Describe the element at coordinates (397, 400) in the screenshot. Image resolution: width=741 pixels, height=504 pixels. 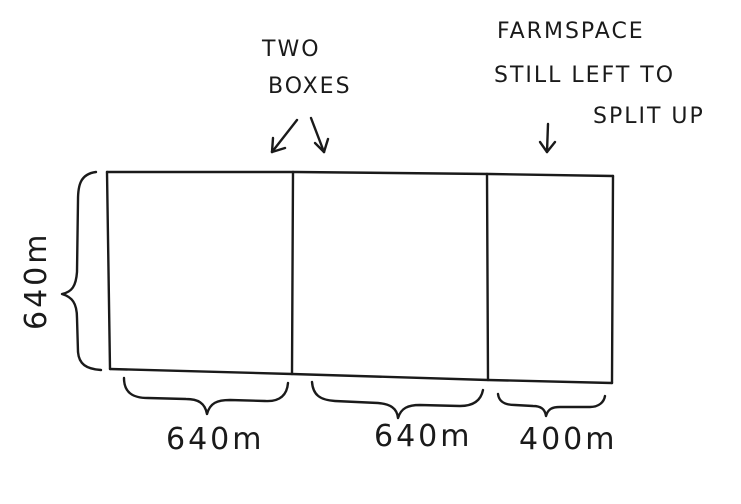
I see `box2-width-brace` at that location.